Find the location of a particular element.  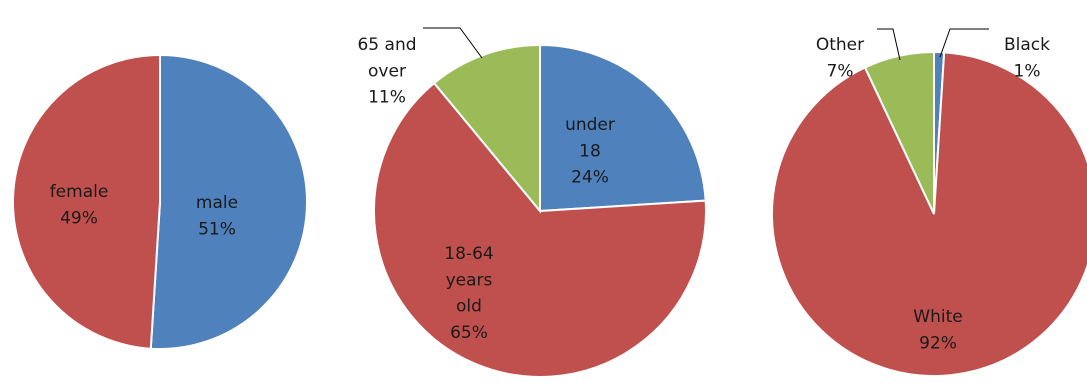

pie-slice-male is located at coordinates (228, 201).